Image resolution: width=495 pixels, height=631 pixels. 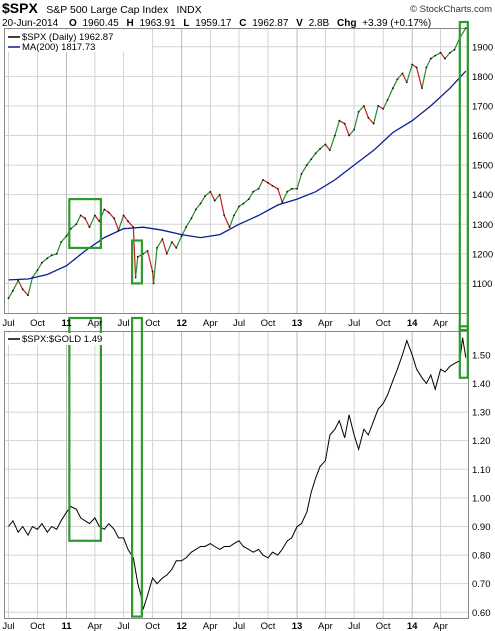 I want to click on low-value: 1959.17, so click(x=213, y=23).